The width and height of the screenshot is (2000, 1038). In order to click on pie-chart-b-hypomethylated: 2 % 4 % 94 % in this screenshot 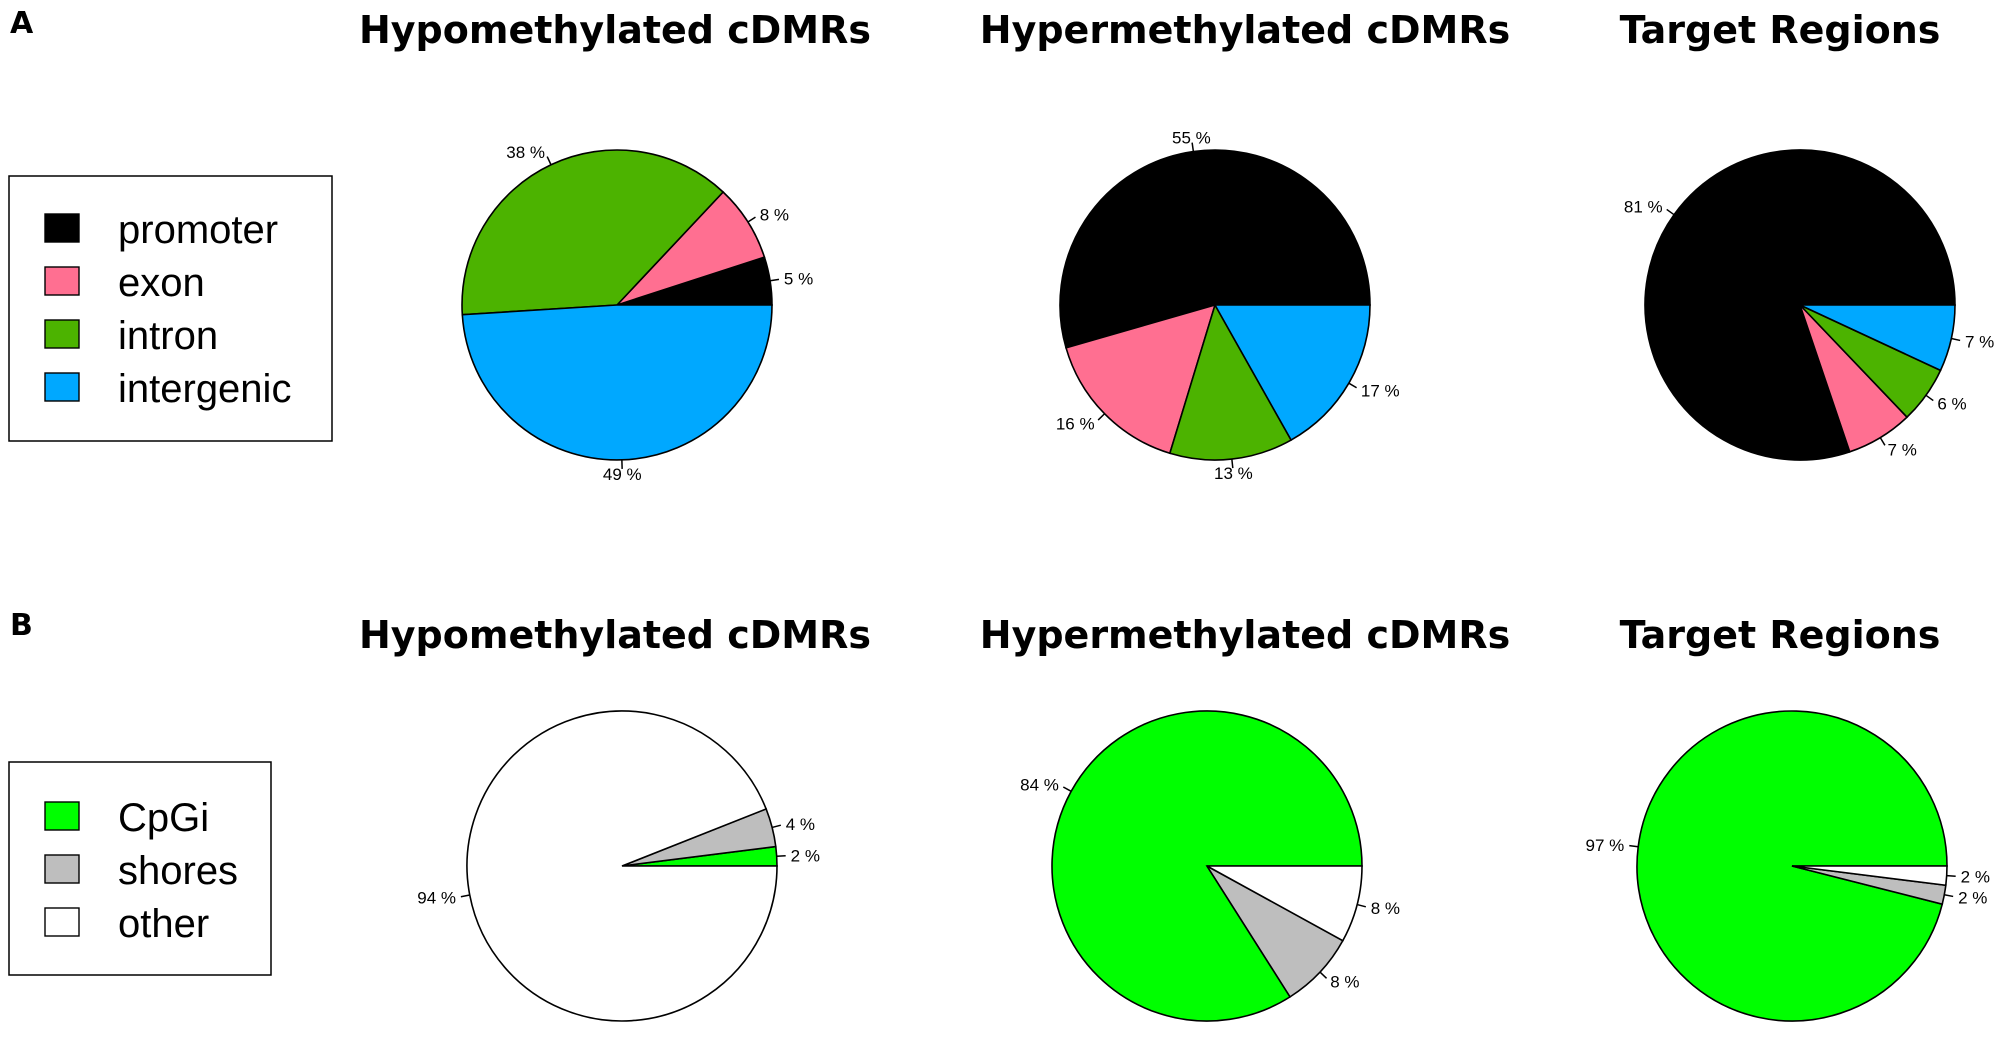, I will do `click(618, 866)`.